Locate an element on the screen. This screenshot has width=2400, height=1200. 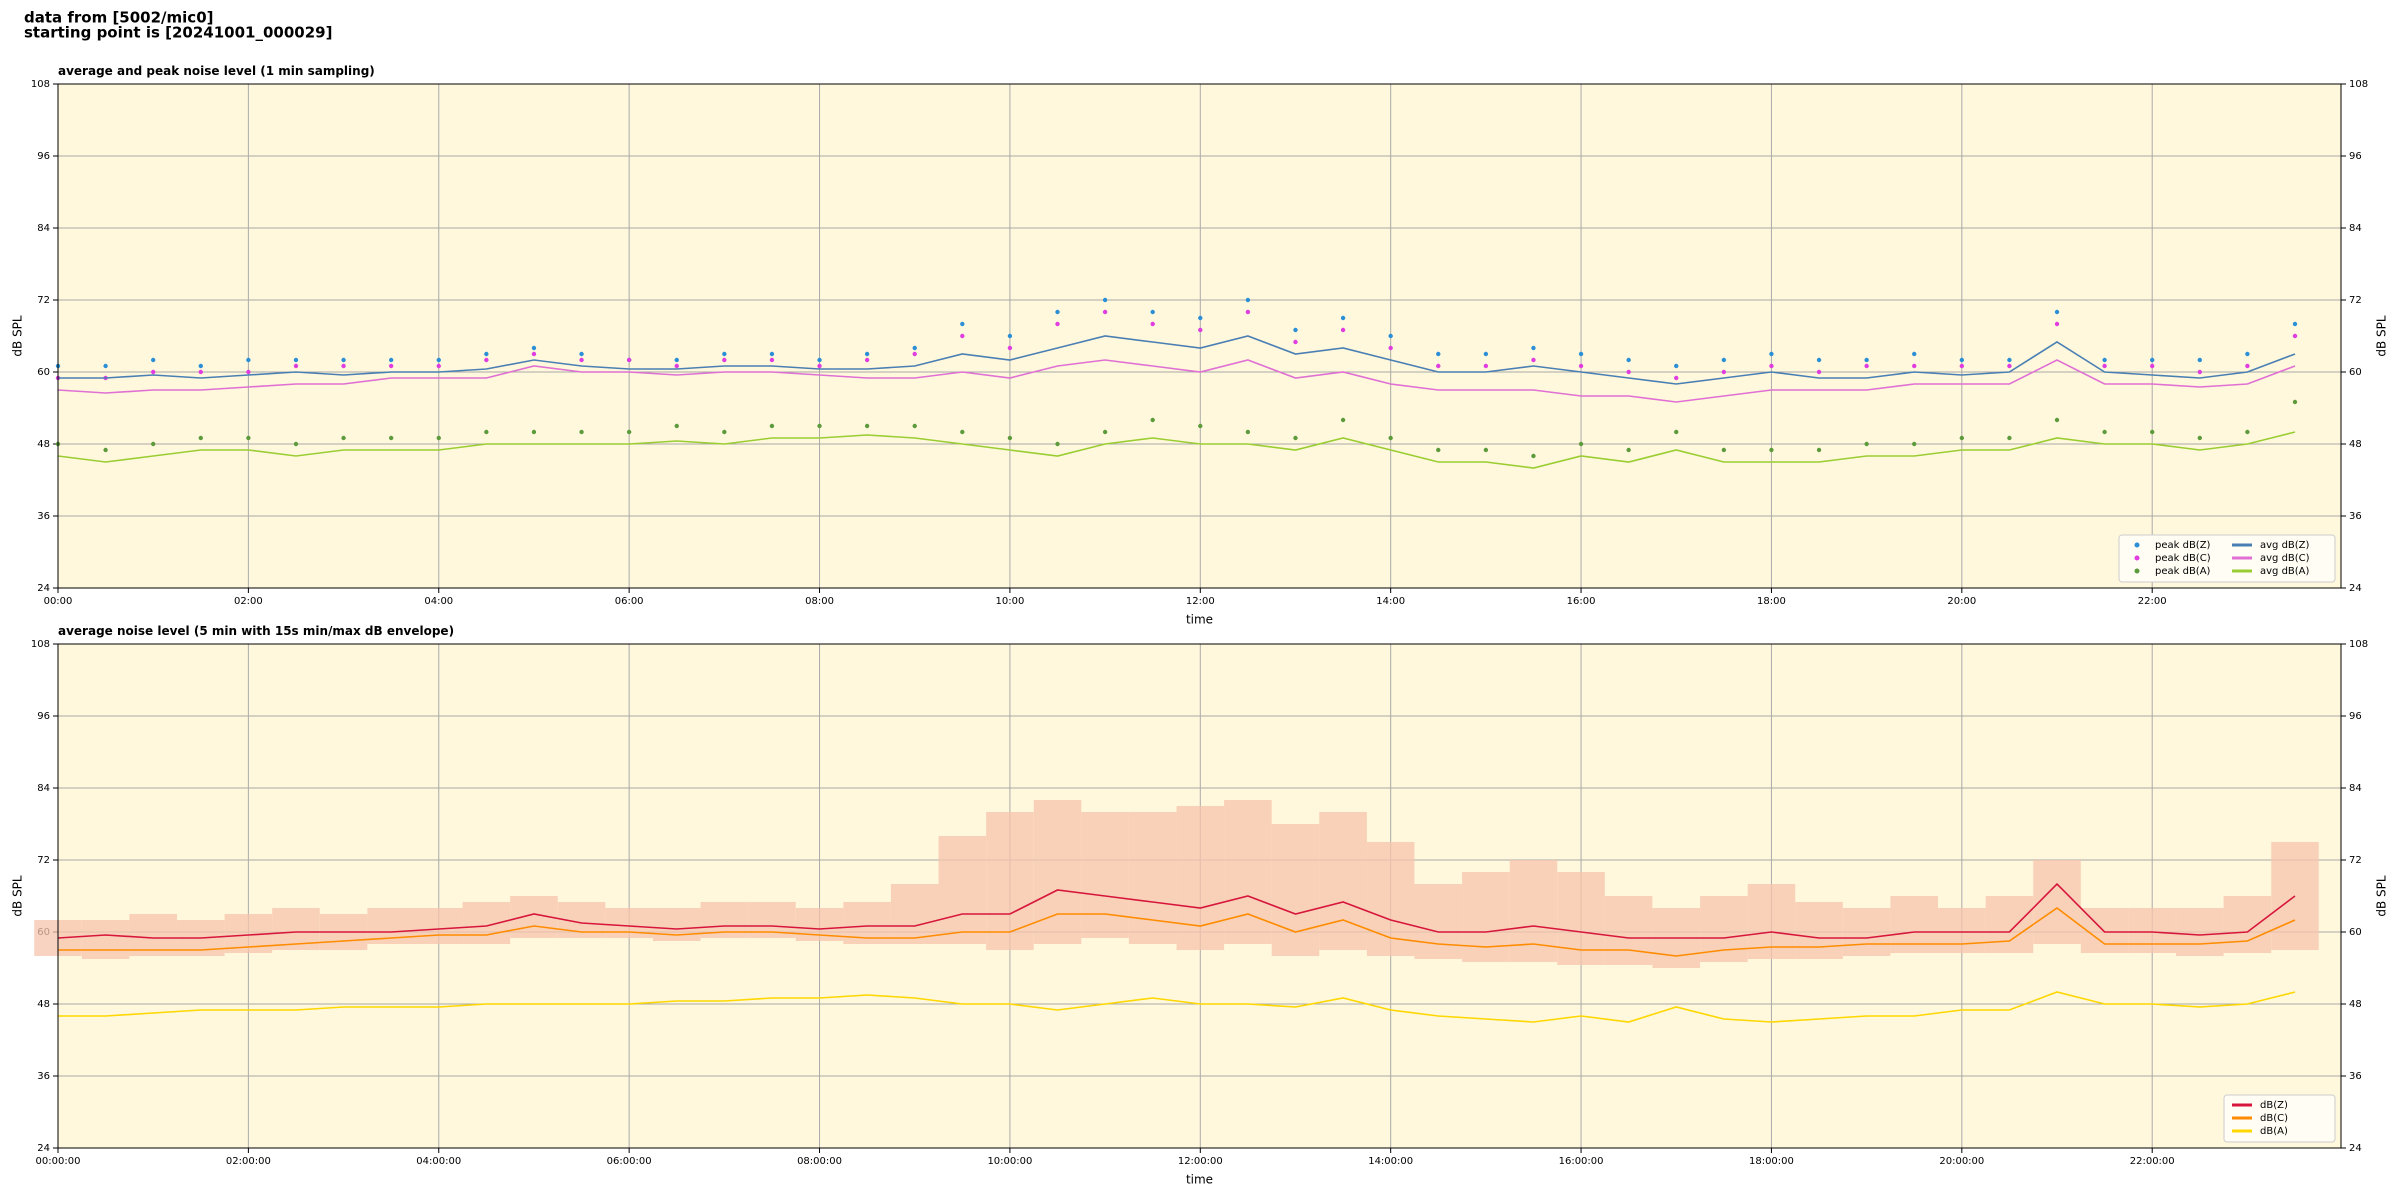
y-tick-label: 48 is located at coordinates (43, 444).